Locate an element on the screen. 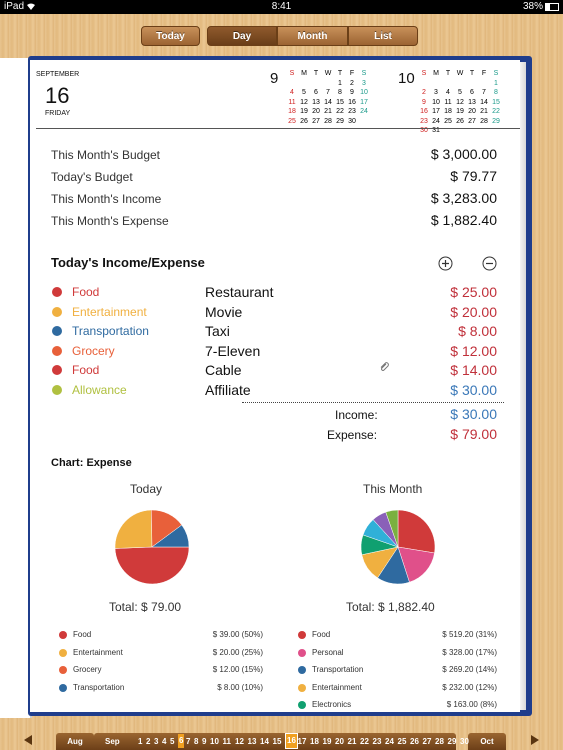  pie-slice-other3 is located at coordinates (392, 528).